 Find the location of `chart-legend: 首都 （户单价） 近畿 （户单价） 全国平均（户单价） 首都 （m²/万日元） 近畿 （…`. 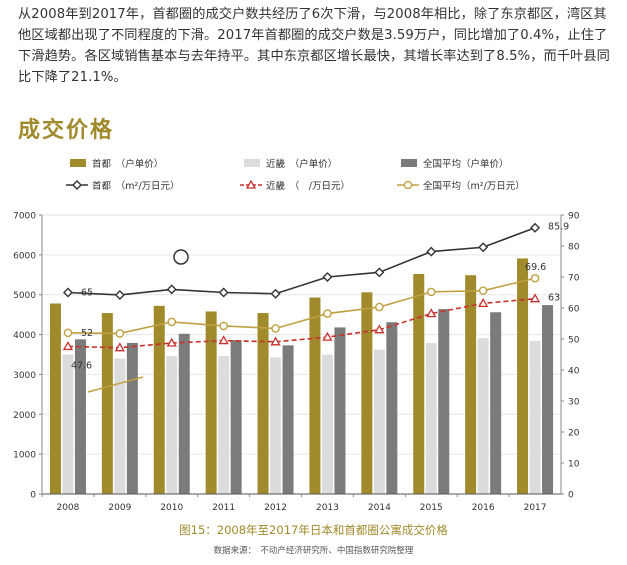

chart-legend: 首都 （户单价） 近畿 （户单价） 全国平均（户单价） 首都 （m²/万日元） 近畿 （… is located at coordinates (295, 175).